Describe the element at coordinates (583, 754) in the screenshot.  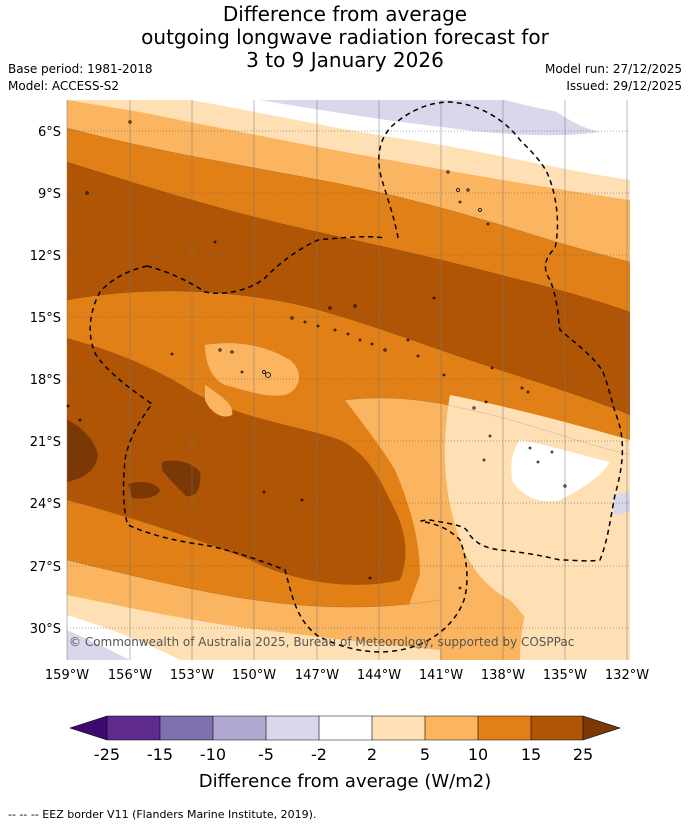
I see `colorbar-tick: 25` at that location.